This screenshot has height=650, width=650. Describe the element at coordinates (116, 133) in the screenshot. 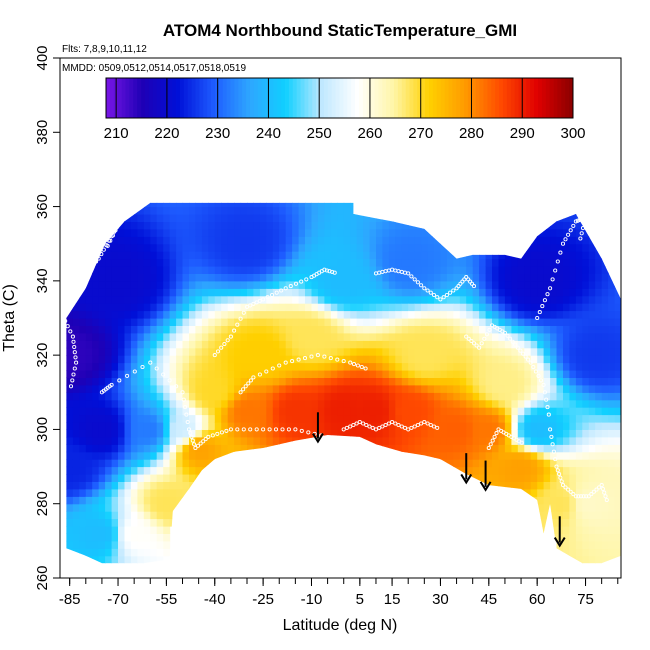

I see `colorbar-tick-label: 210` at that location.